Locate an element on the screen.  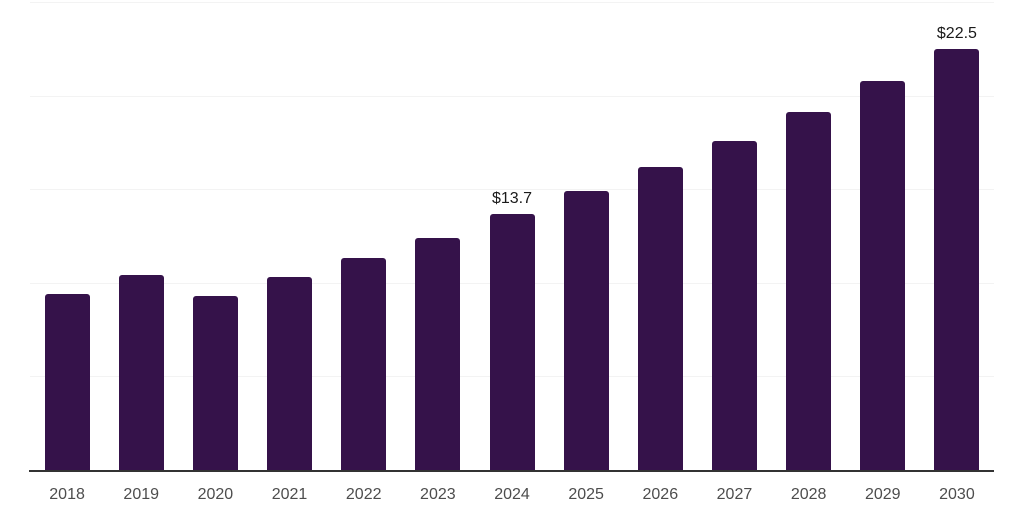
x-tick-label-2023: 2023 is located at coordinates (438, 494).